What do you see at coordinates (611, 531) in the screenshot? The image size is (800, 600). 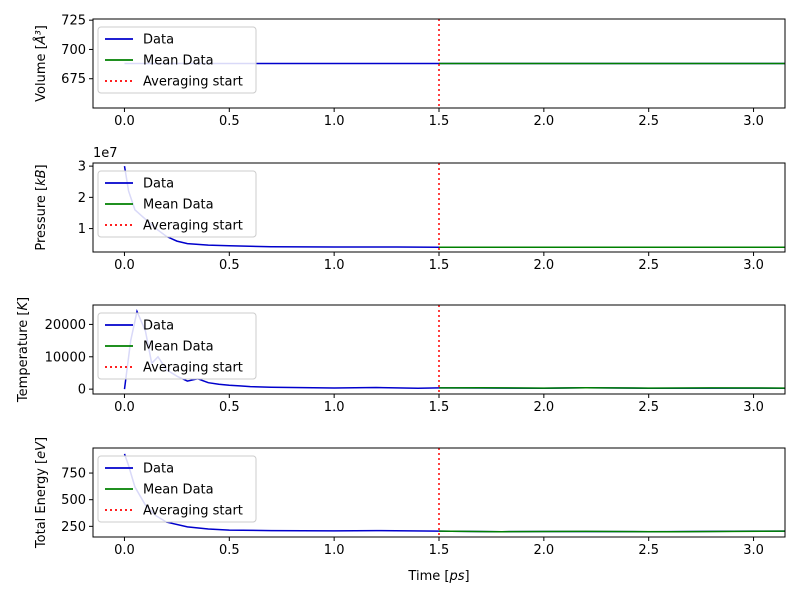 I see `mean-data-series-line` at bounding box center [611, 531].